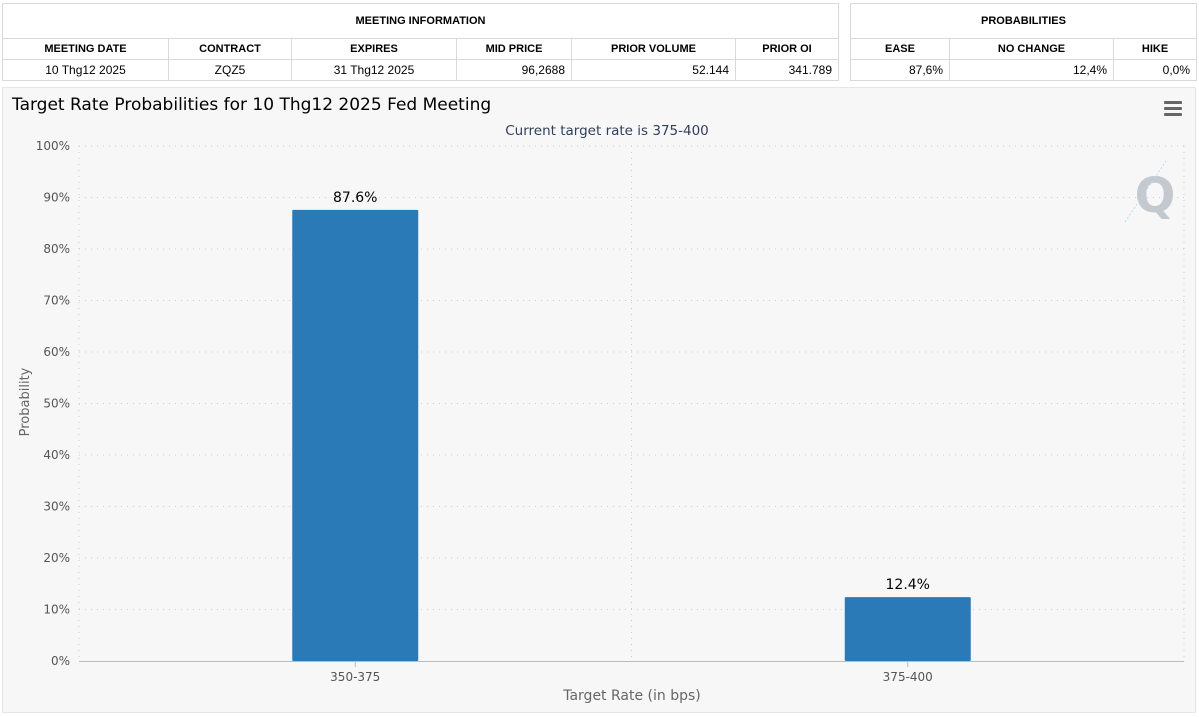 This screenshot has height=717, width=1199. Describe the element at coordinates (900, 70) in the screenshot. I see `ease-cell: 87,6%` at that location.